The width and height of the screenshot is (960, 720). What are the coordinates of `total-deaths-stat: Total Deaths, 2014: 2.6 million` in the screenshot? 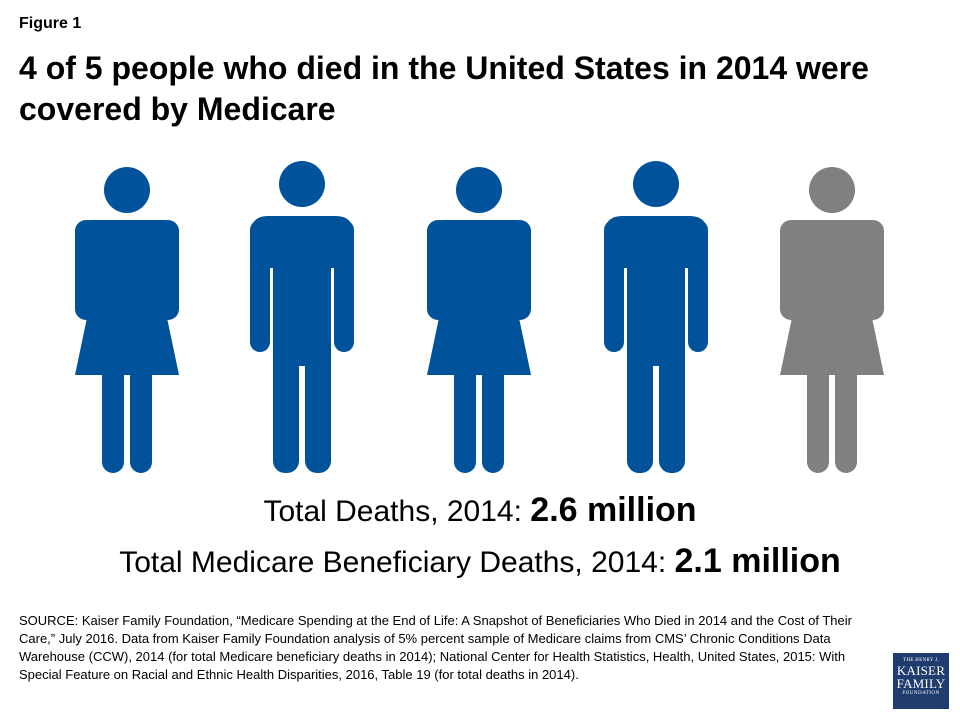 It's located at (480, 511).